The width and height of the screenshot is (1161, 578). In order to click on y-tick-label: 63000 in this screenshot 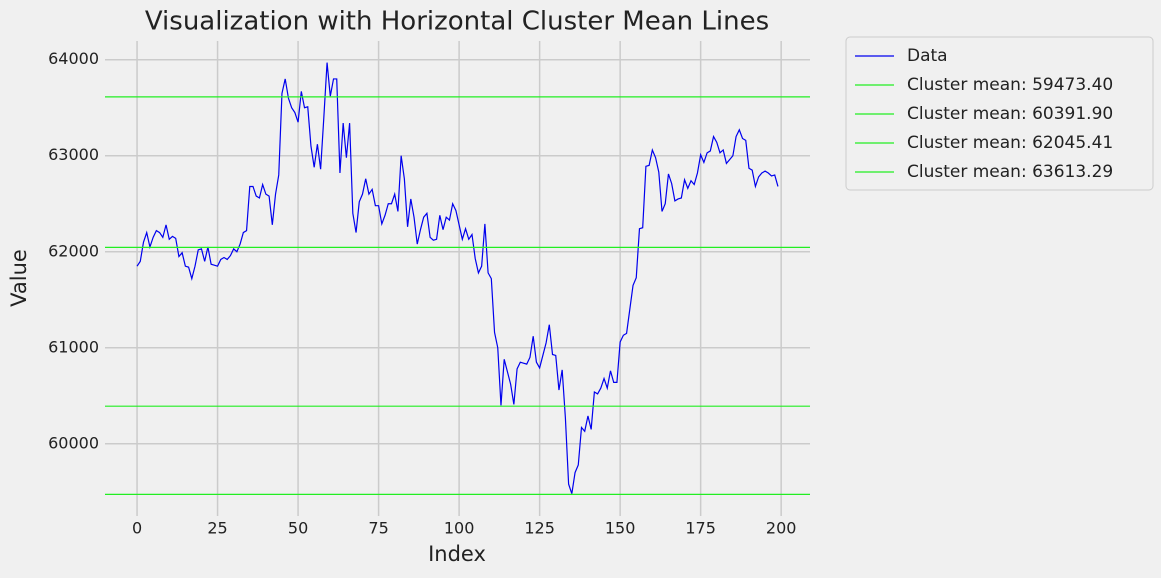, I will do `click(73, 154)`.